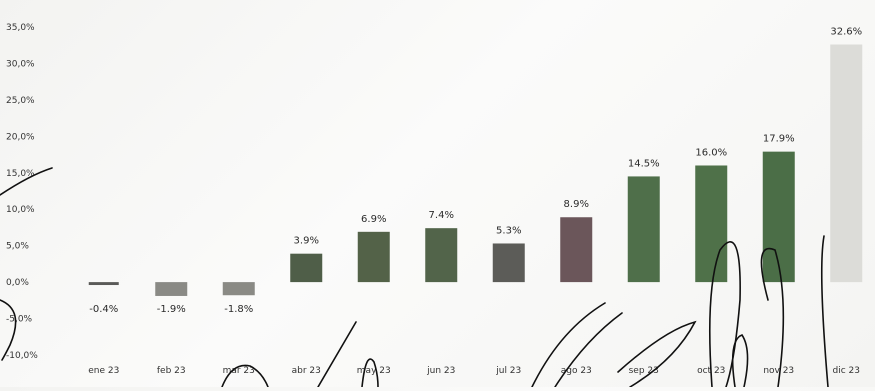 The image size is (875, 391). What do you see at coordinates (239, 371) in the screenshot?
I see `x-tick-label: mar 23` at bounding box center [239, 371].